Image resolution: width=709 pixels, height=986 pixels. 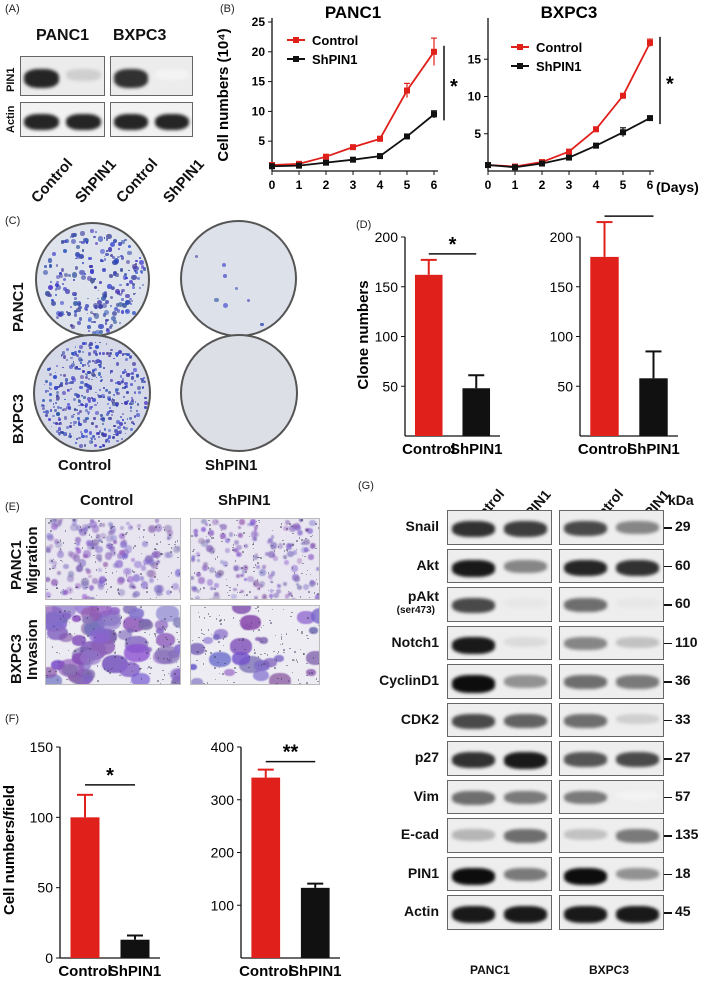 I want to click on panel-e-row-migration: Migration, so click(x=32, y=560).